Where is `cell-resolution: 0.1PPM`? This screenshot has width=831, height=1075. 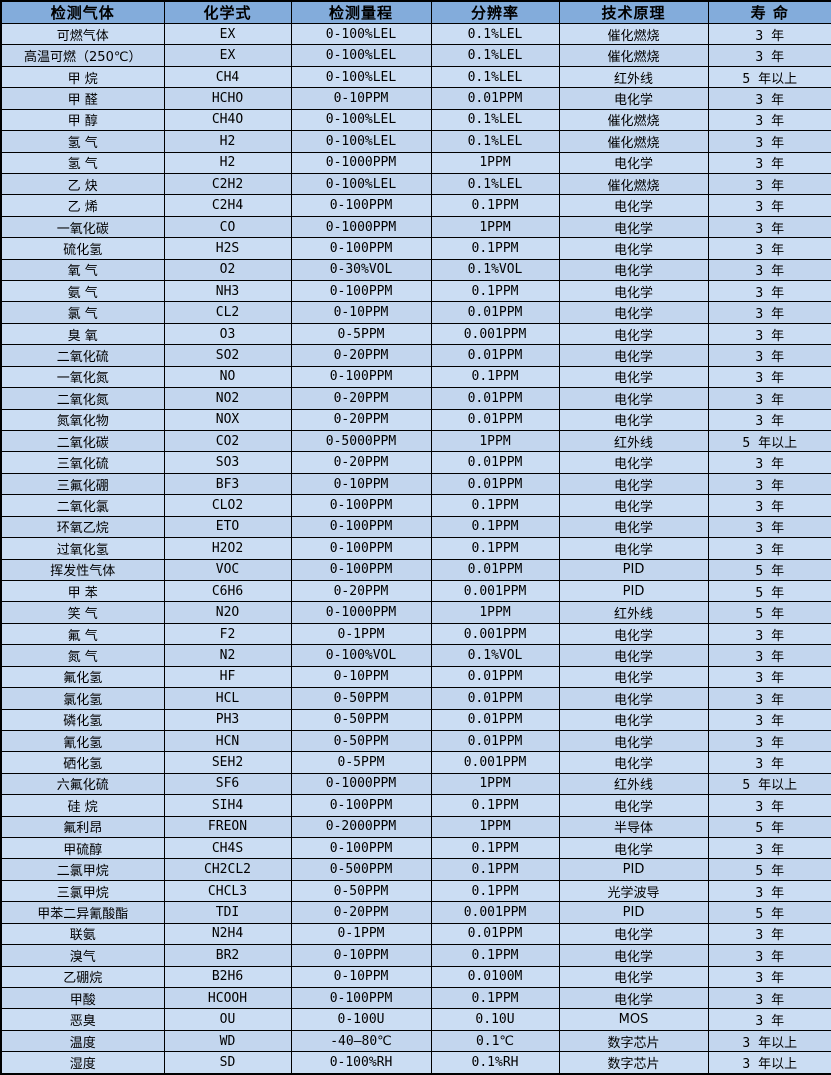 cell-resolution: 0.1PPM is located at coordinates (495, 998).